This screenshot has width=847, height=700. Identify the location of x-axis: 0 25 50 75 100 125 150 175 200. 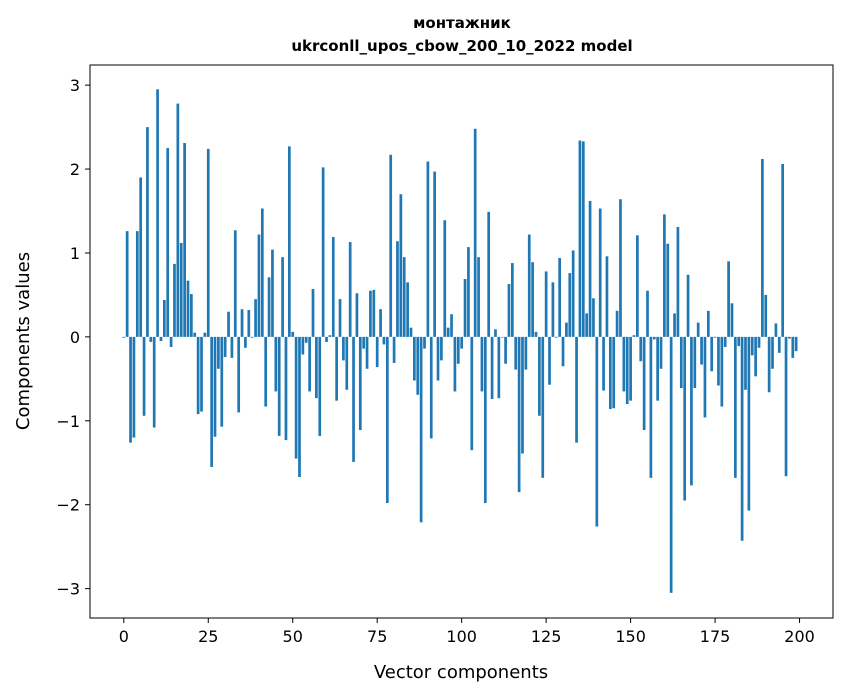
(467, 632).